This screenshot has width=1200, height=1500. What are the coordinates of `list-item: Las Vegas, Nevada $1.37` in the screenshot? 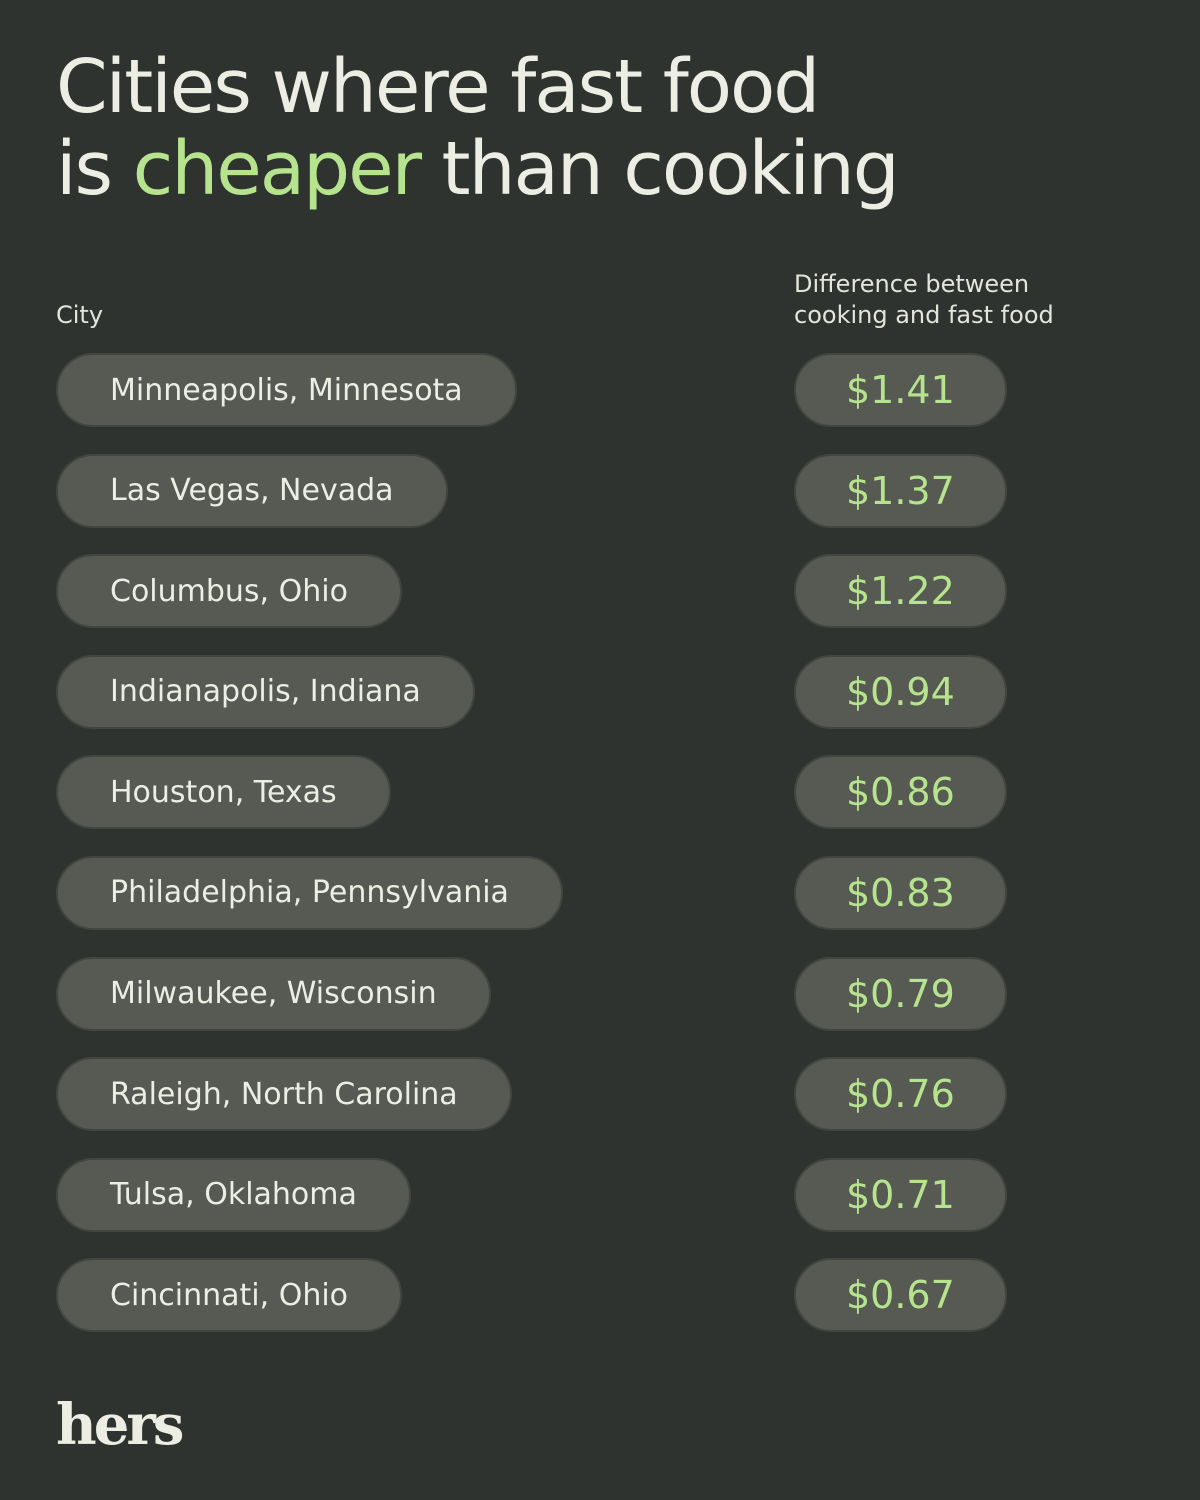 It's located at (600, 492).